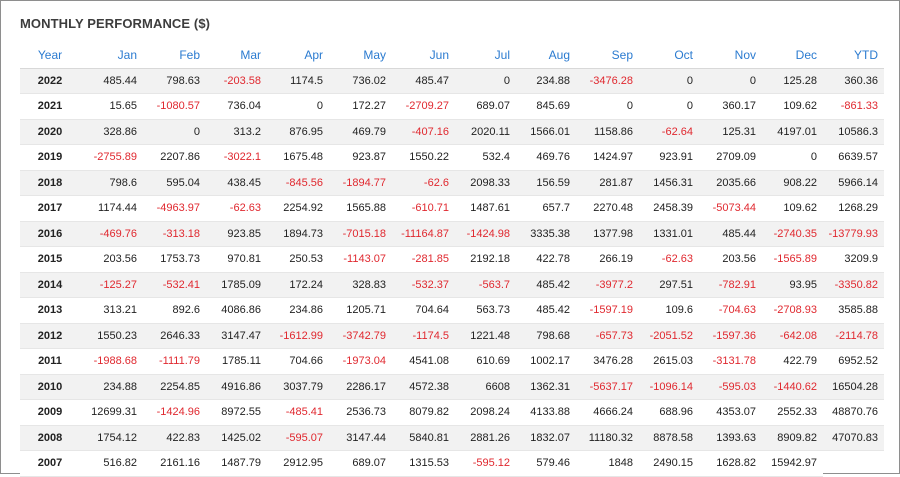 The width and height of the screenshot is (900, 477). What do you see at coordinates (50, 81) in the screenshot?
I see `year-cell: 2022` at bounding box center [50, 81].